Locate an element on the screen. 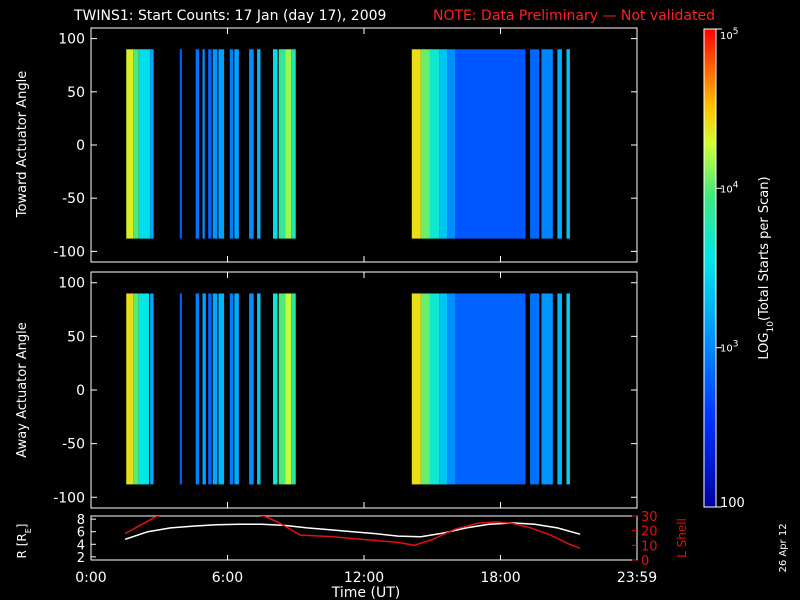 The image size is (800, 600). panel2-ytick-label: 50 is located at coordinates (76, 337).